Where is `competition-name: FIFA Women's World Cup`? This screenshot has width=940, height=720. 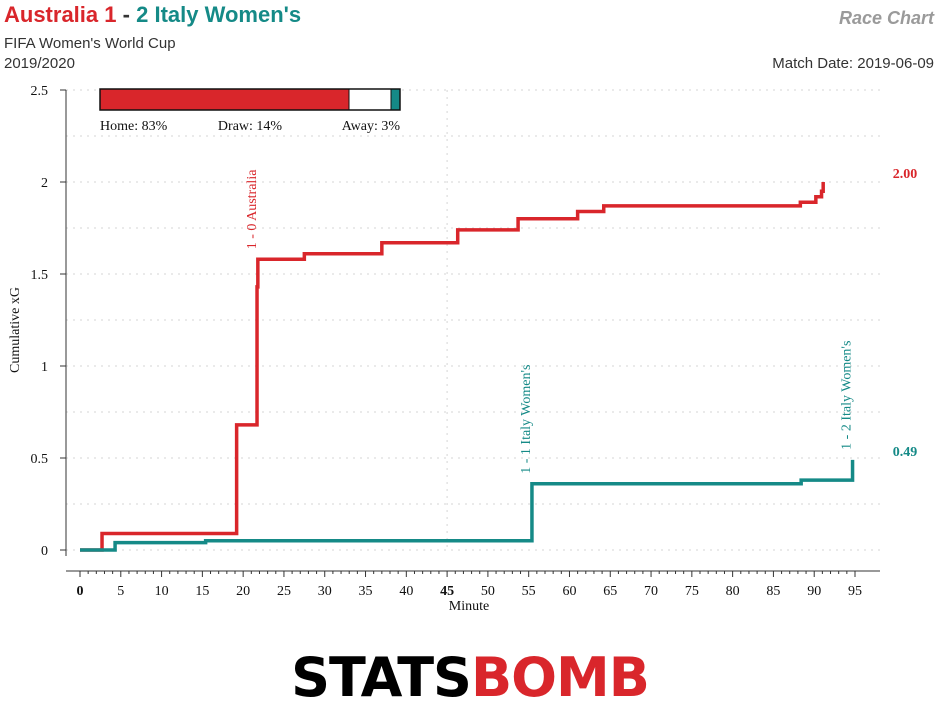
competition-name: FIFA Women's World Cup is located at coordinates (90, 43).